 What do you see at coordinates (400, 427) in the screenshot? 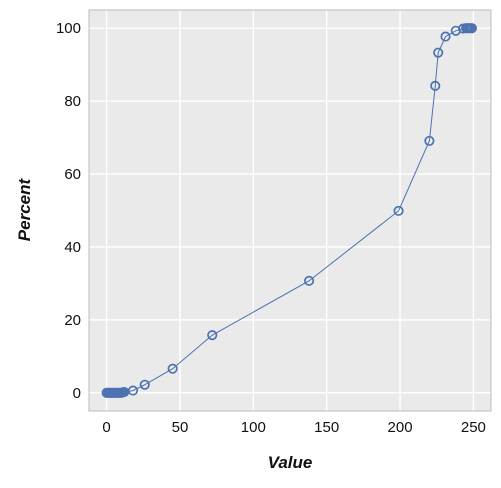
I see `x-tick-label: 200` at bounding box center [400, 427].